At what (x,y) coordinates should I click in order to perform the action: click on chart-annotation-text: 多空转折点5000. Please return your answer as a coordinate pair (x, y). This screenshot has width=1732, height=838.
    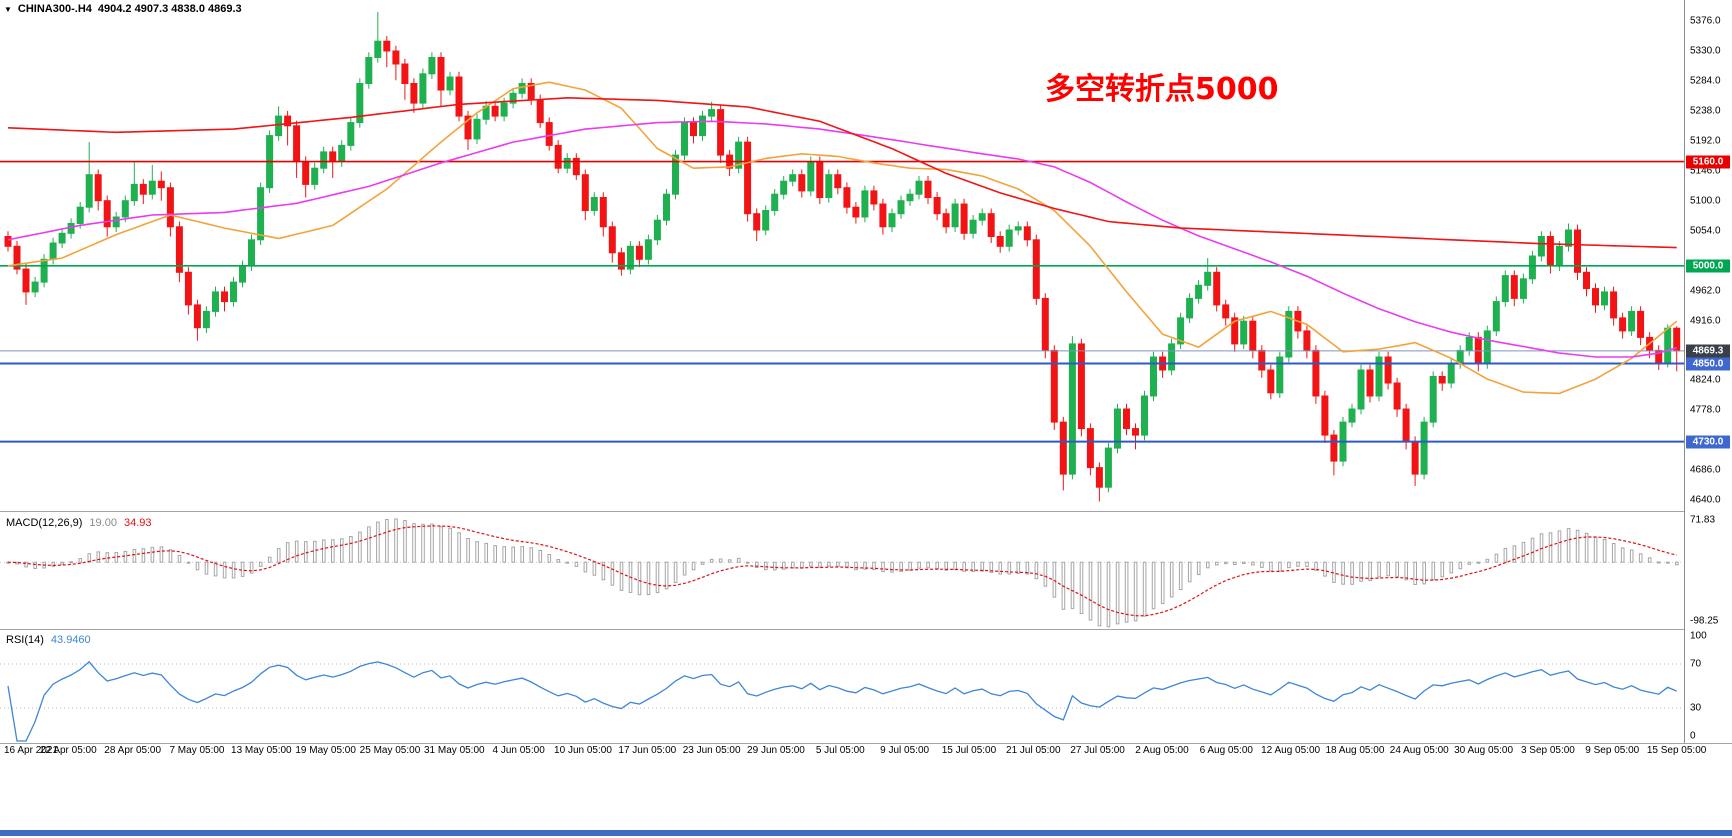
    Looking at the image, I should click on (1162, 89).